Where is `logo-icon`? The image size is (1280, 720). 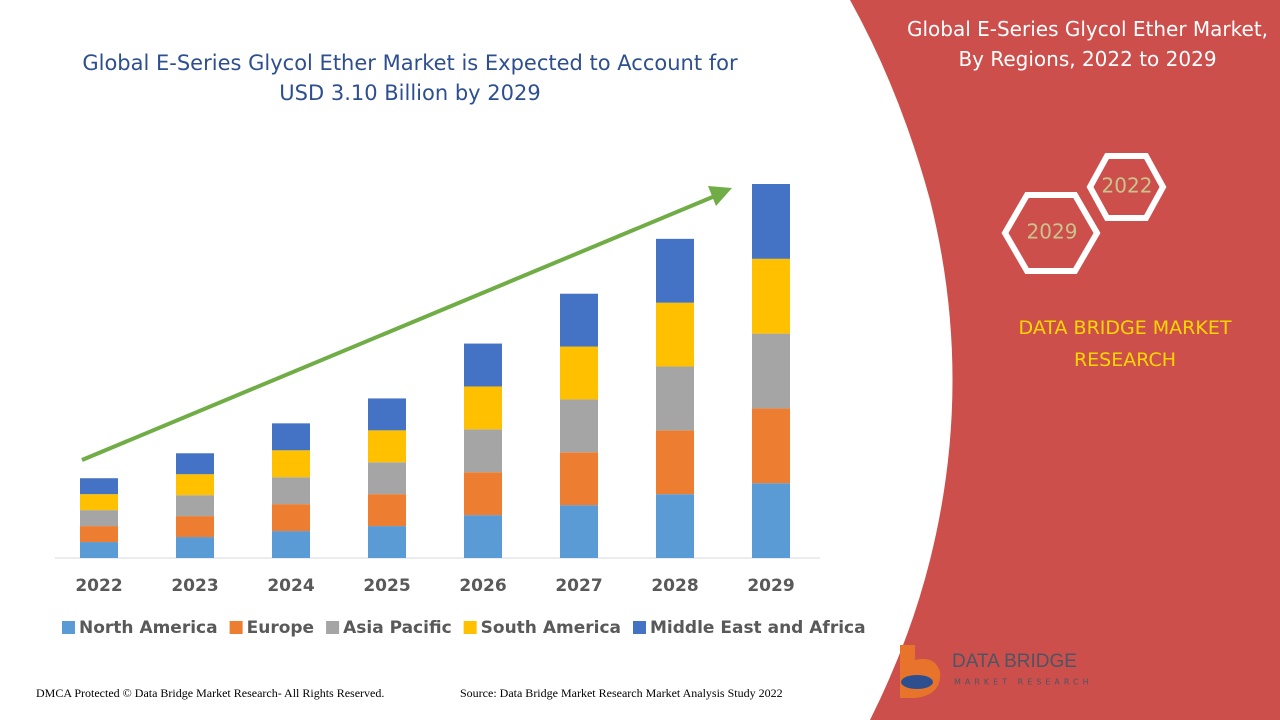
logo-icon is located at coordinates (917, 682).